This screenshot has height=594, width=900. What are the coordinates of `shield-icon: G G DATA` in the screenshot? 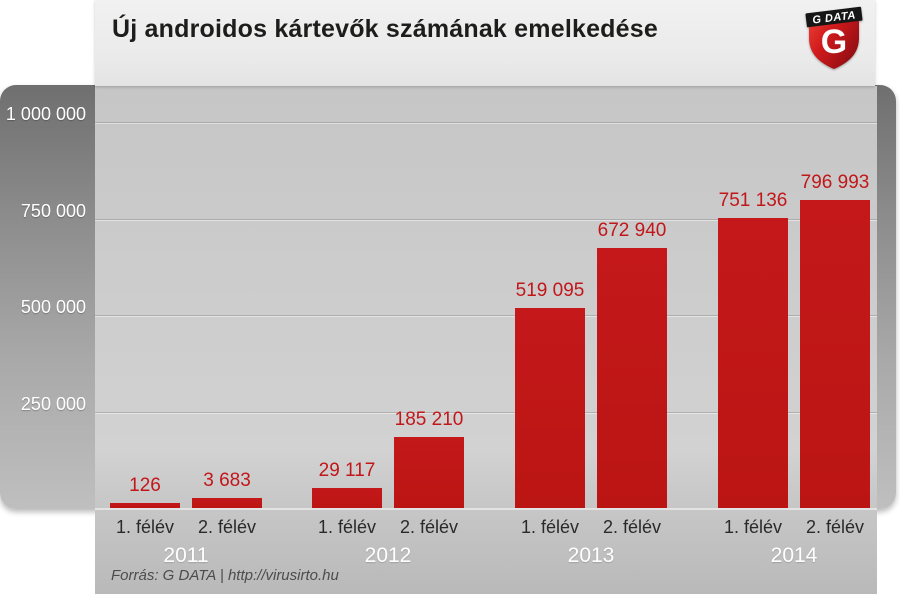 It's located at (834, 37).